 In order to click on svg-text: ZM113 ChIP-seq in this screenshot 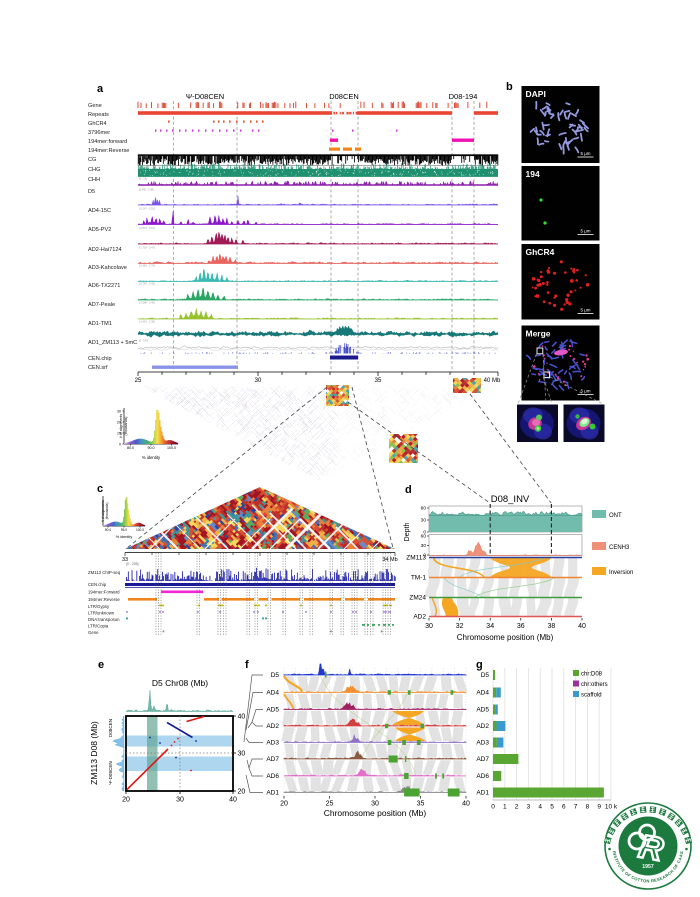, I will do `click(104, 572)`.